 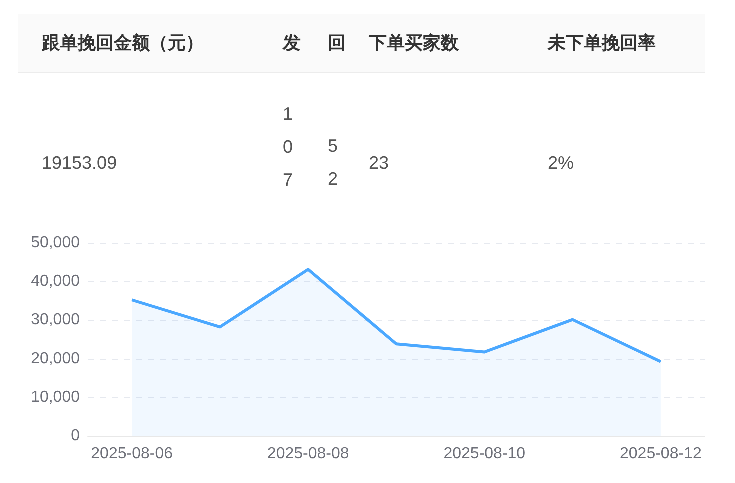 I want to click on category-label: 跟单挽回金额（元）, so click(x=123, y=43).